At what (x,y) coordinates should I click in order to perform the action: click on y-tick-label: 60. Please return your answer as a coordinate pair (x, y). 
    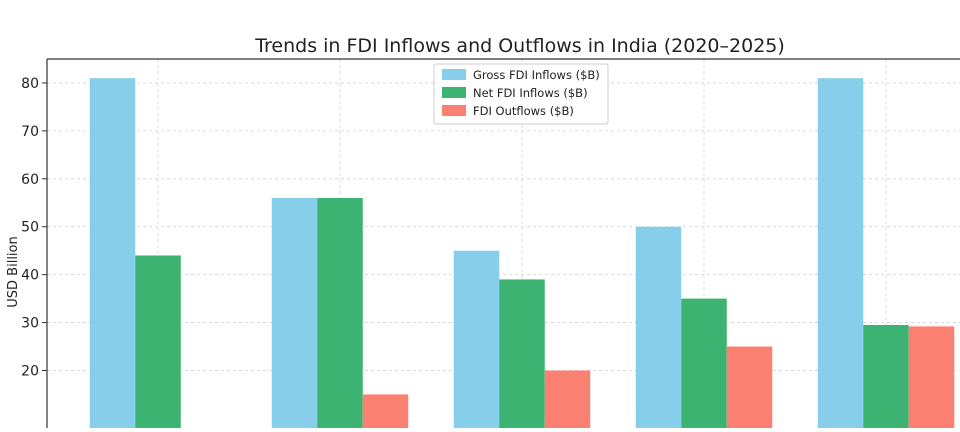
    Looking at the image, I should click on (30, 180).